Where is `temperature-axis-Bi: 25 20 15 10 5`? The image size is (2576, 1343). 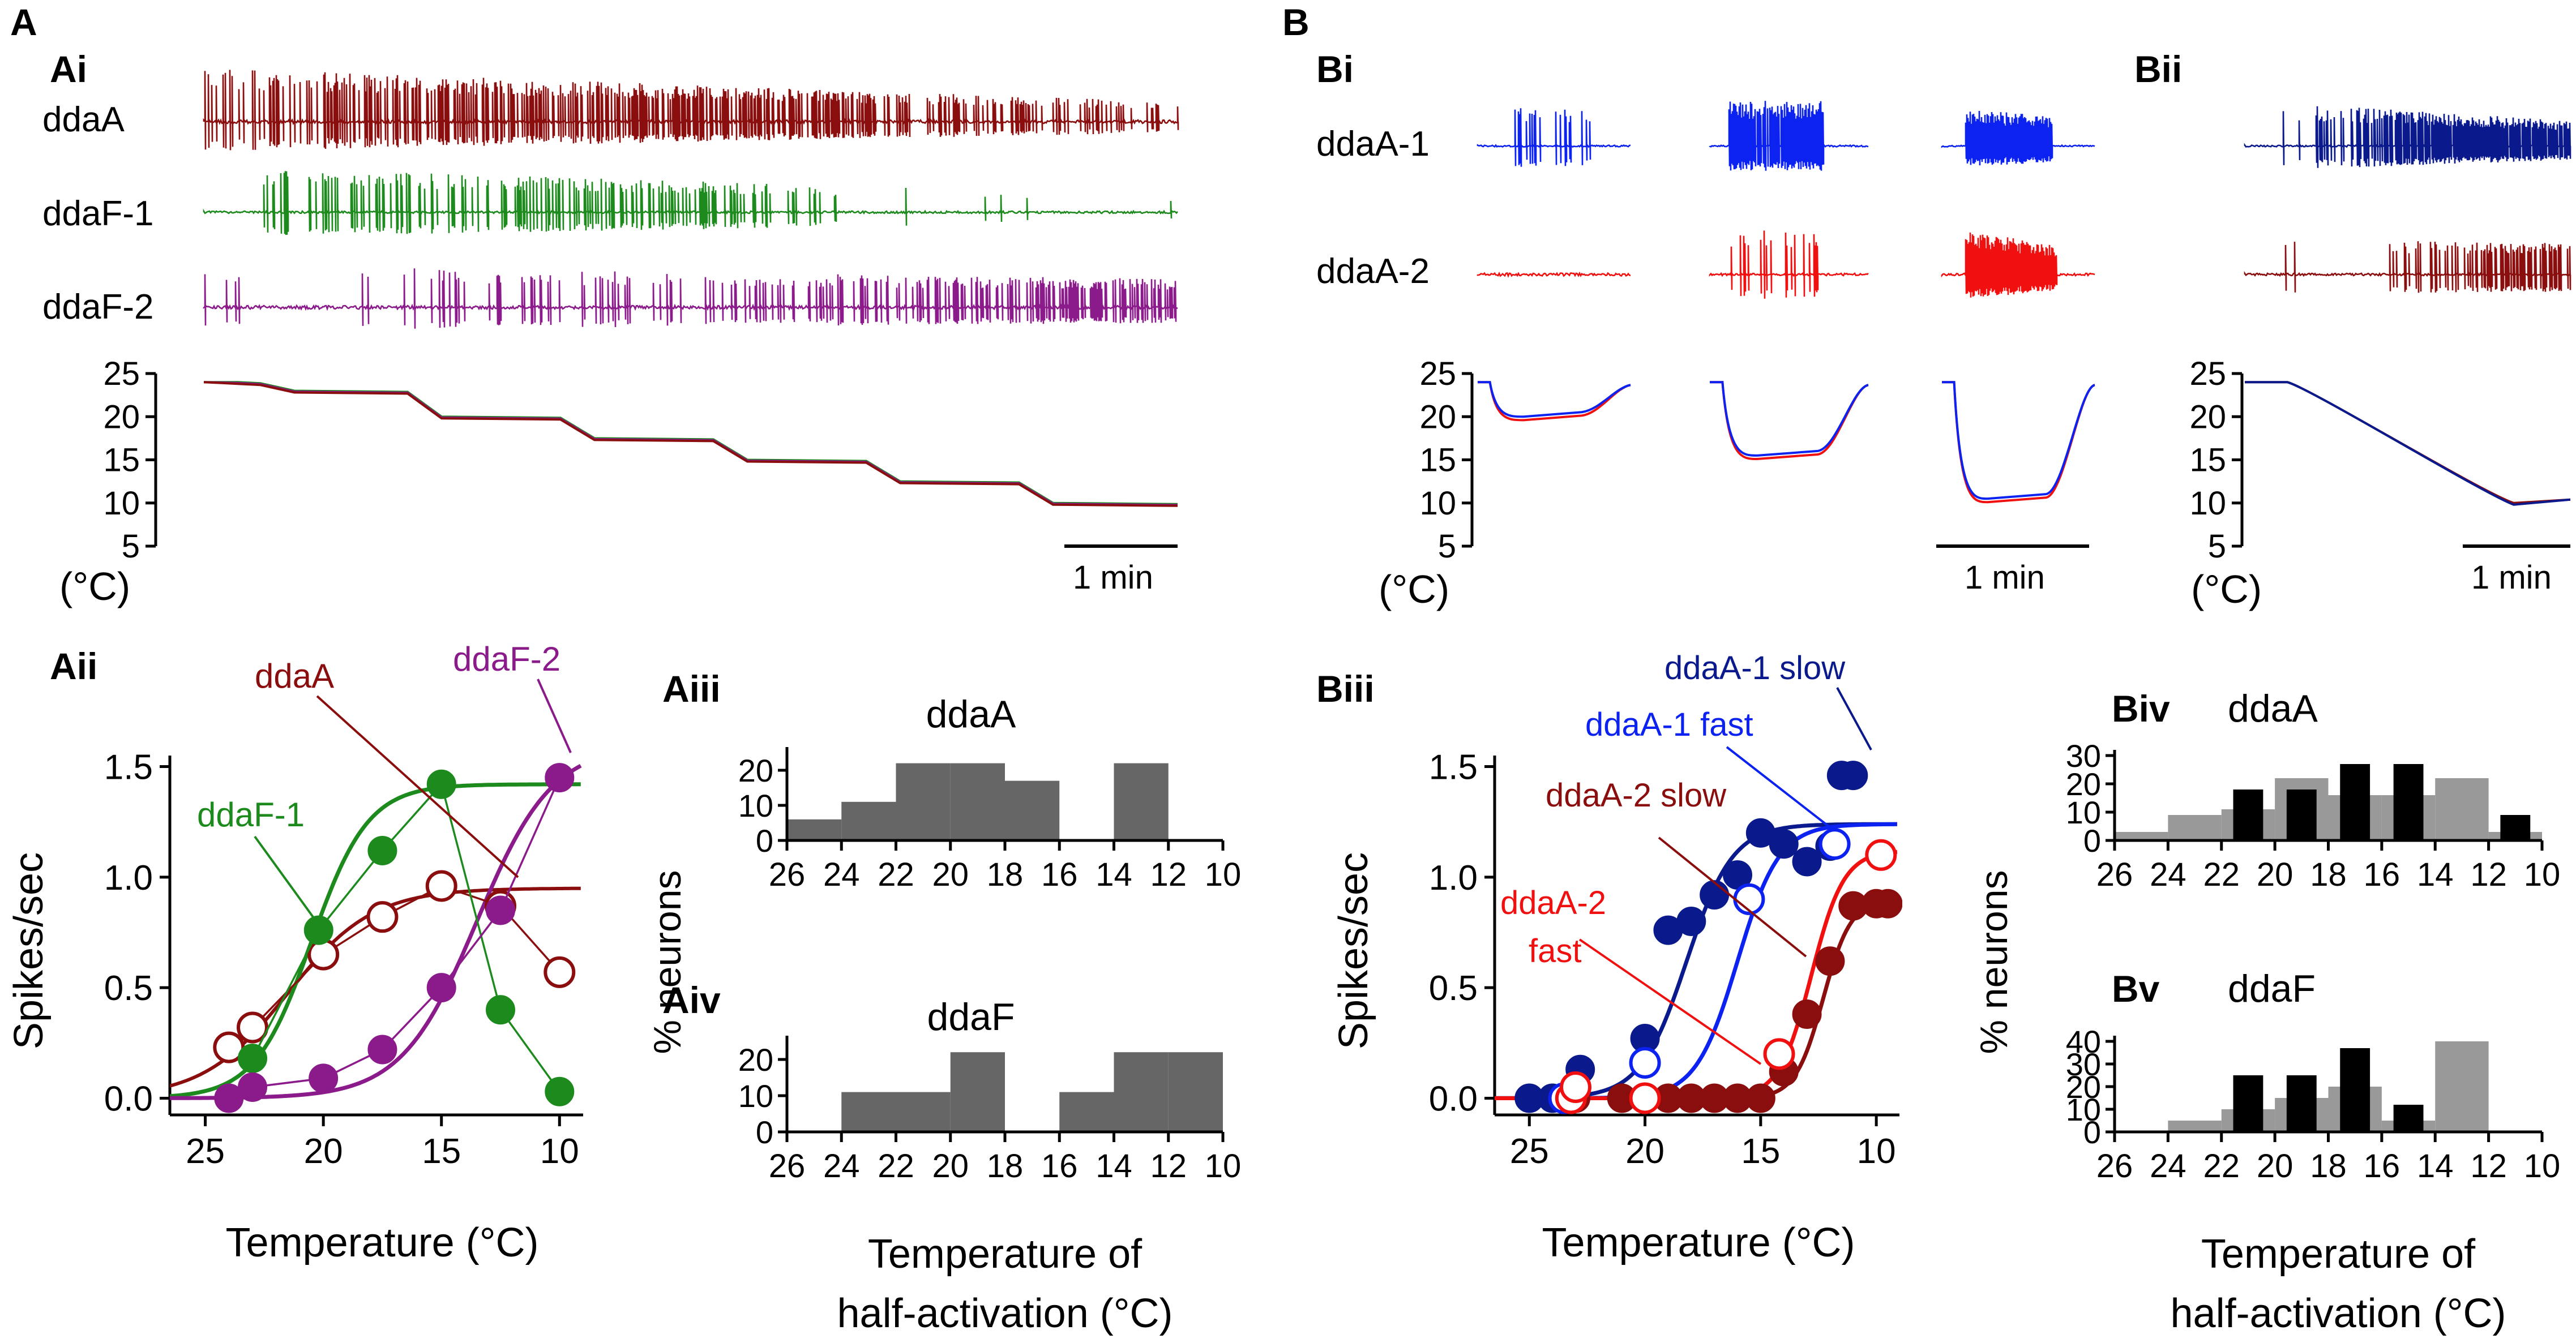
temperature-axis-Bi: 25 20 15 10 5 is located at coordinates (1757, 460).